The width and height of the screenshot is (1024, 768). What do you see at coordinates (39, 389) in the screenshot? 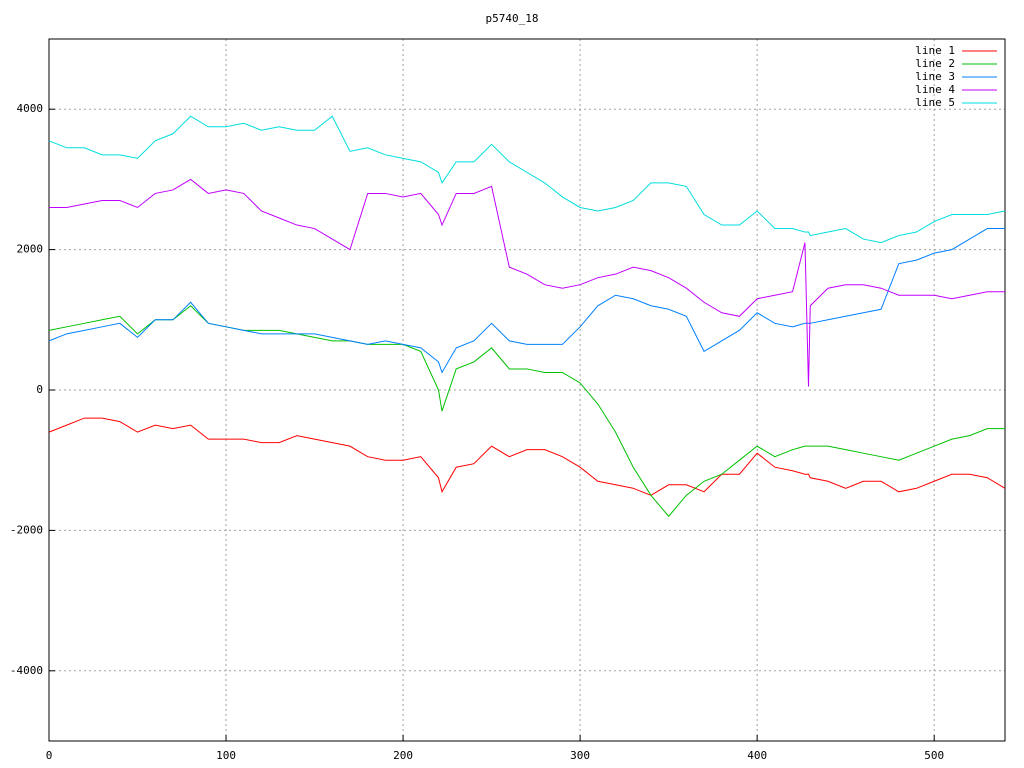
I see `y-tick-label: 0` at bounding box center [39, 389].